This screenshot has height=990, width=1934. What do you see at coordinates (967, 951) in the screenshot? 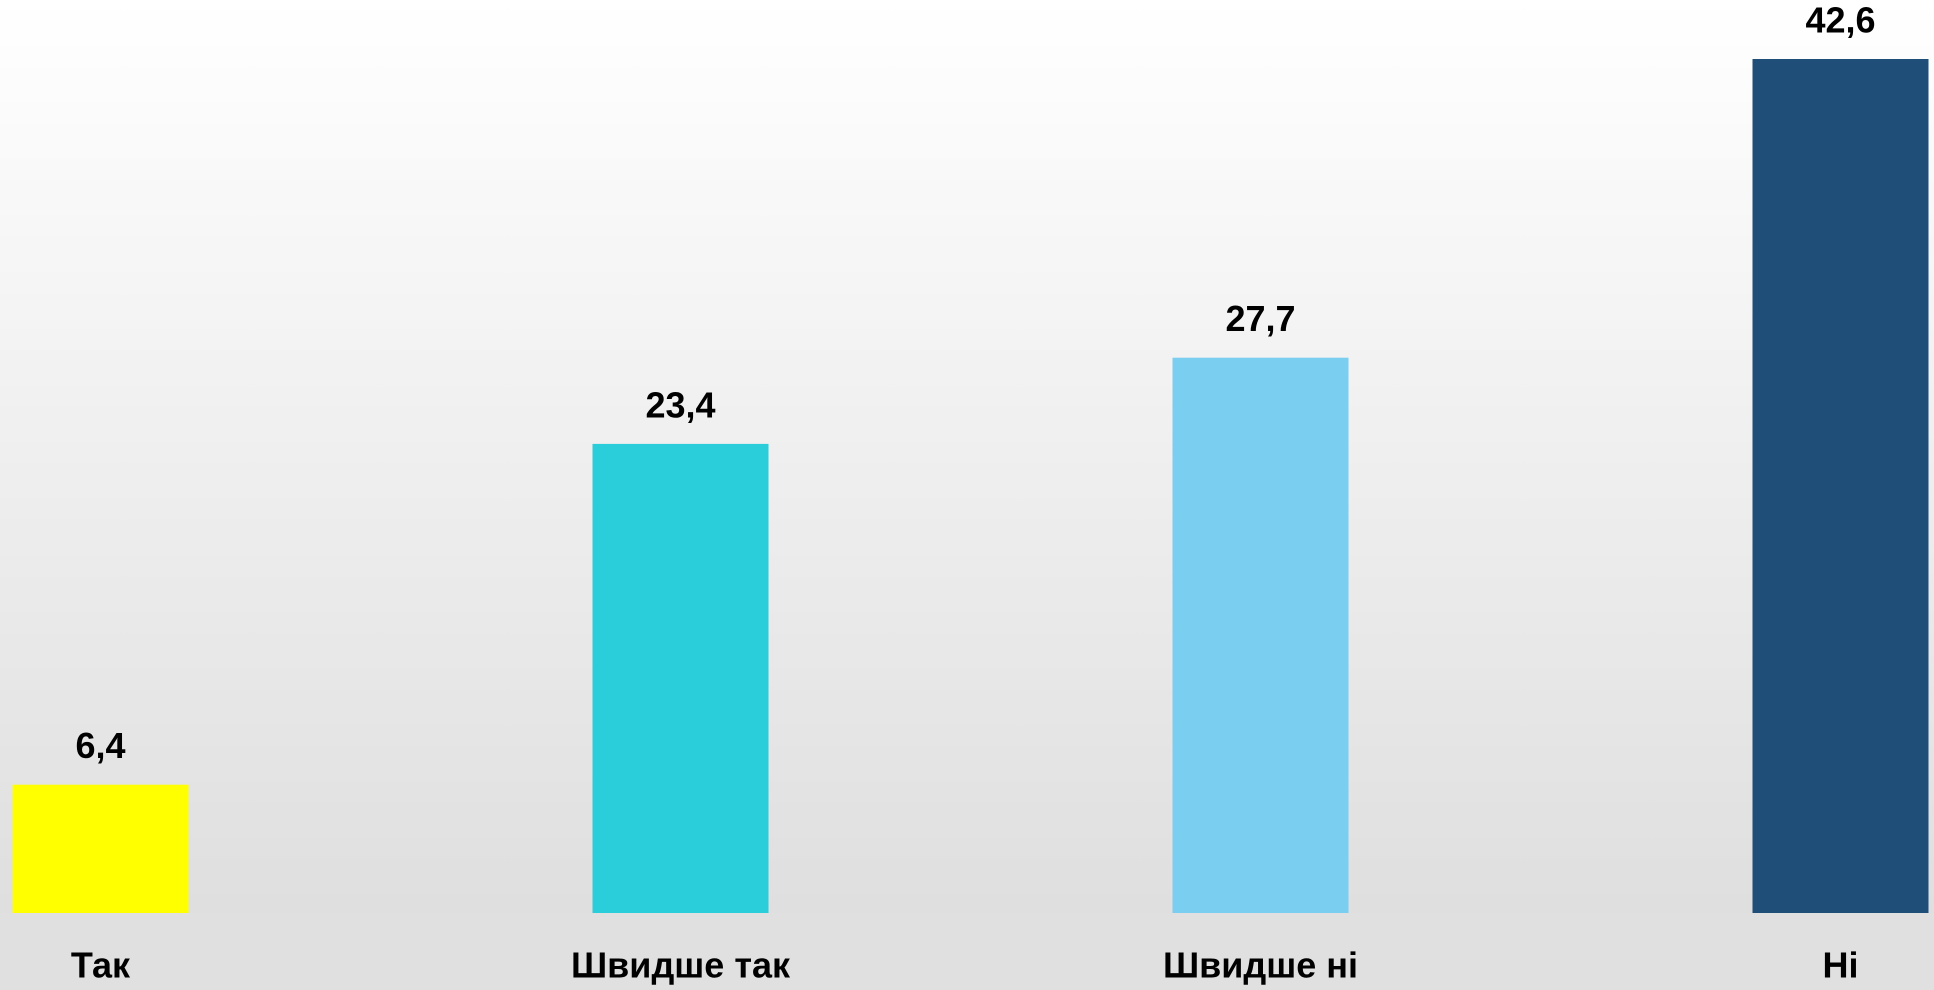
I see `axis-strip` at bounding box center [967, 951].